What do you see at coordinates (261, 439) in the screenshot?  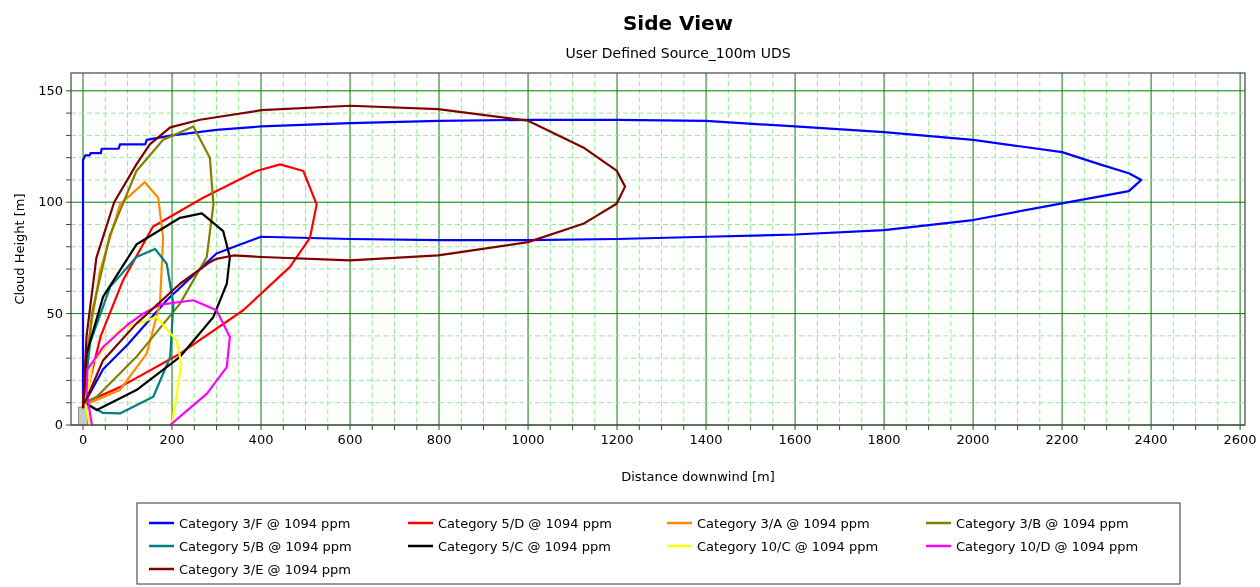 I see `x-tick-label: 400` at bounding box center [261, 439].